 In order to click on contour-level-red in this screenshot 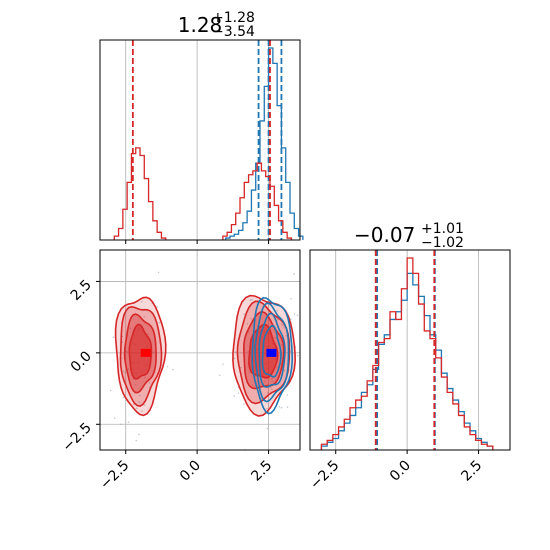, I will do `click(140, 351)`.